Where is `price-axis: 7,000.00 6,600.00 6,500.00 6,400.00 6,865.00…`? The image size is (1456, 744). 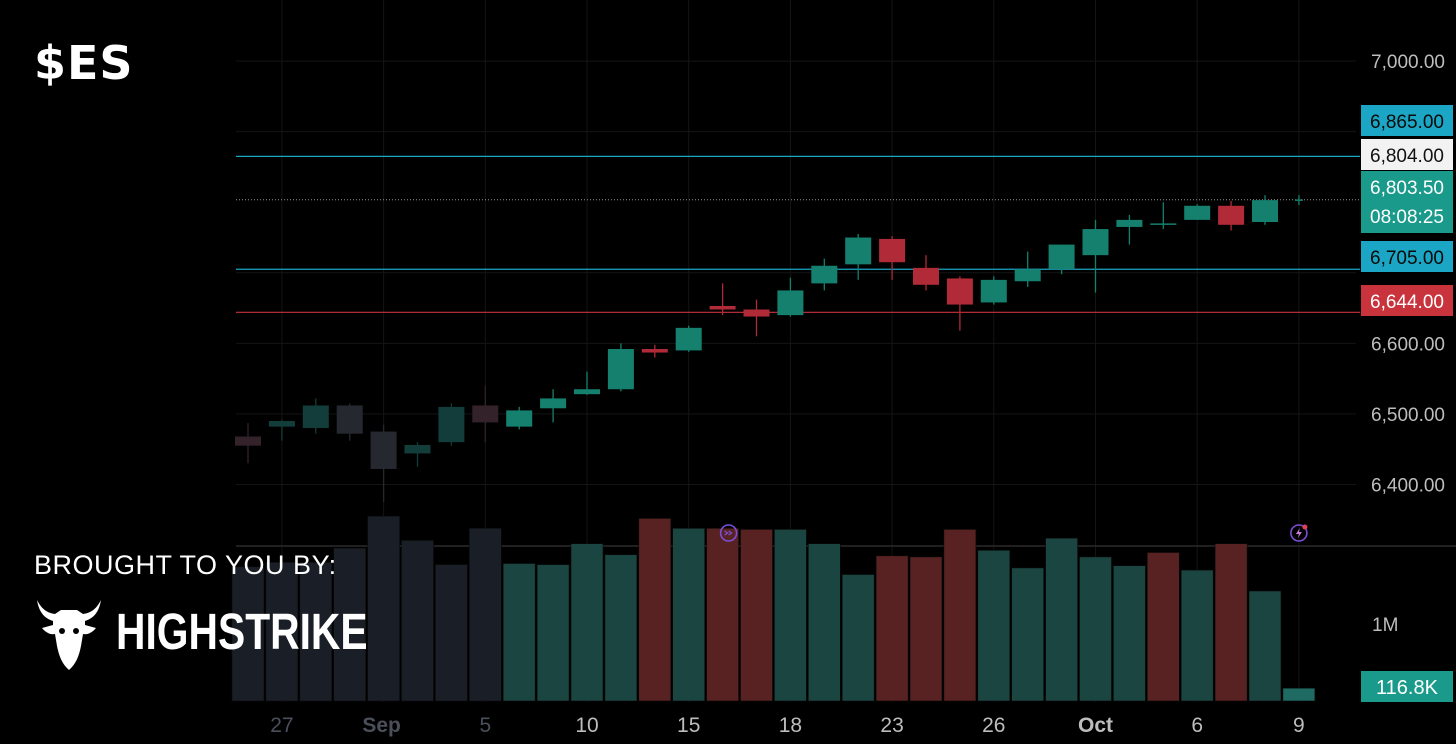
price-axis: 7,000.00 6,600.00 6,500.00 6,400.00 6,865.00… is located at coordinates (1407, 274).